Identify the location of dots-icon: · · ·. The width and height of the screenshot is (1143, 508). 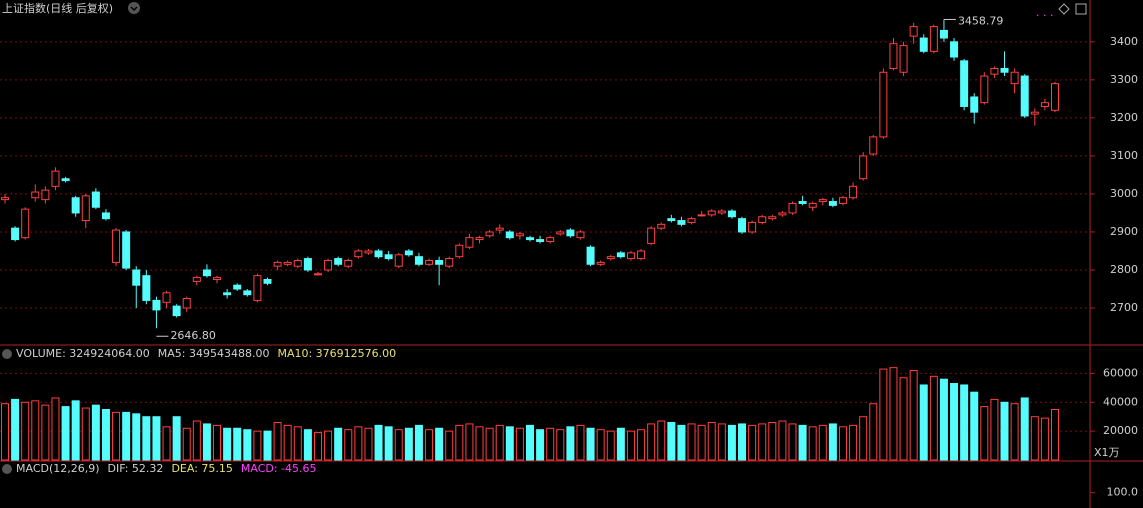
(1044, 15).